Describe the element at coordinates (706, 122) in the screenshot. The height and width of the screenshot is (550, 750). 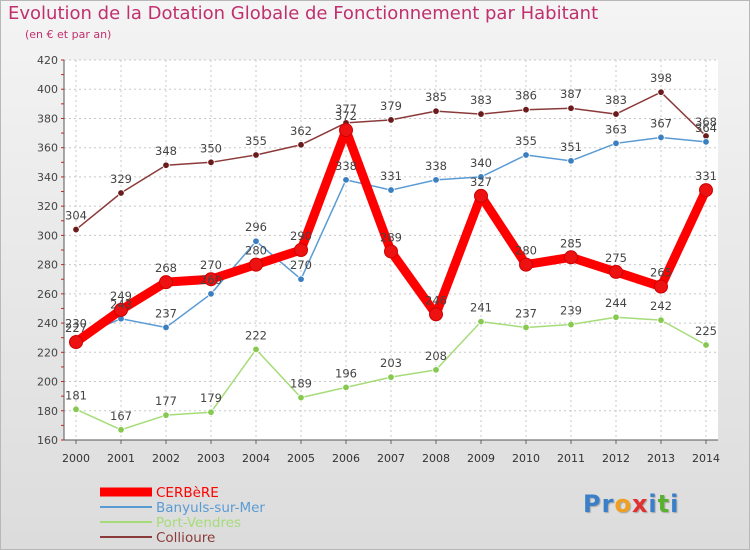
I see `data-label: 368` at that location.